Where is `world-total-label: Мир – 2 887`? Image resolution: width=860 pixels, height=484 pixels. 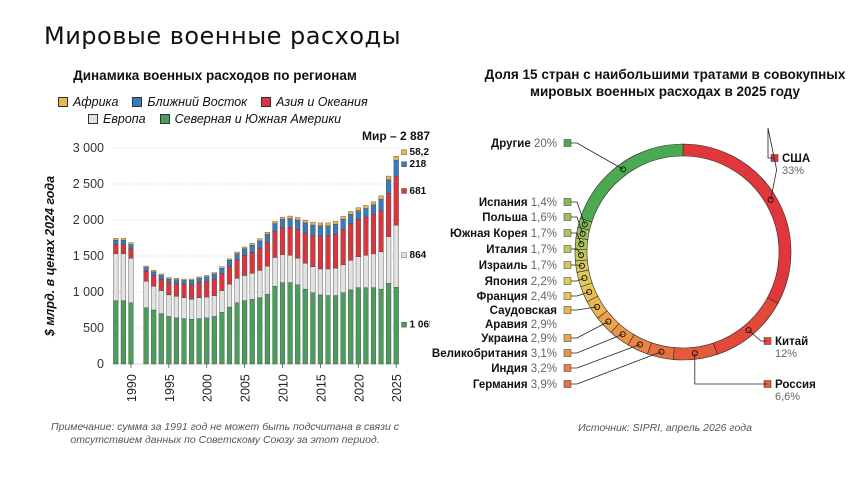
world-total-label: Мир – 2 887 is located at coordinates (396, 136).